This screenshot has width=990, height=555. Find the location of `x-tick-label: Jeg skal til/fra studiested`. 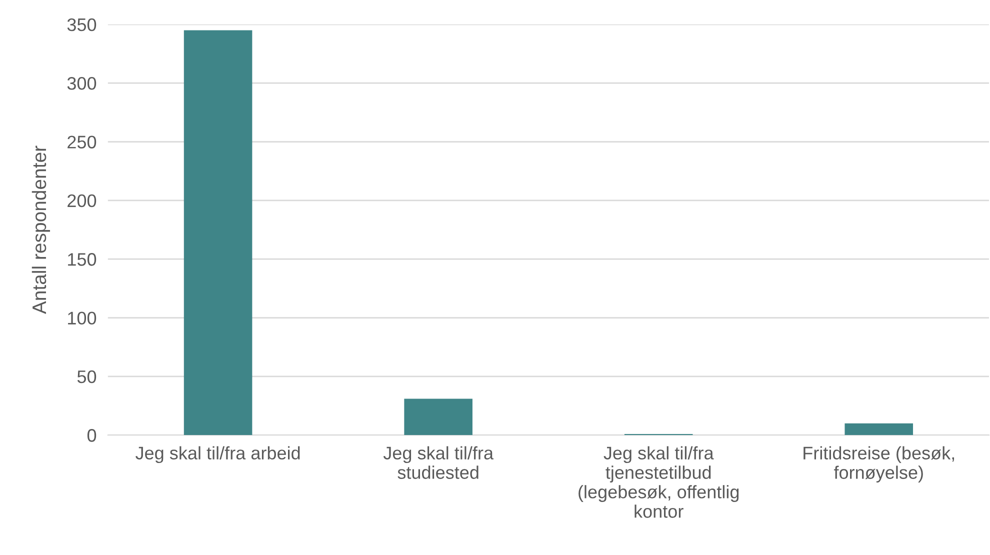

x-tick-label: Jeg skal til/fra studiested is located at coordinates (438, 462).